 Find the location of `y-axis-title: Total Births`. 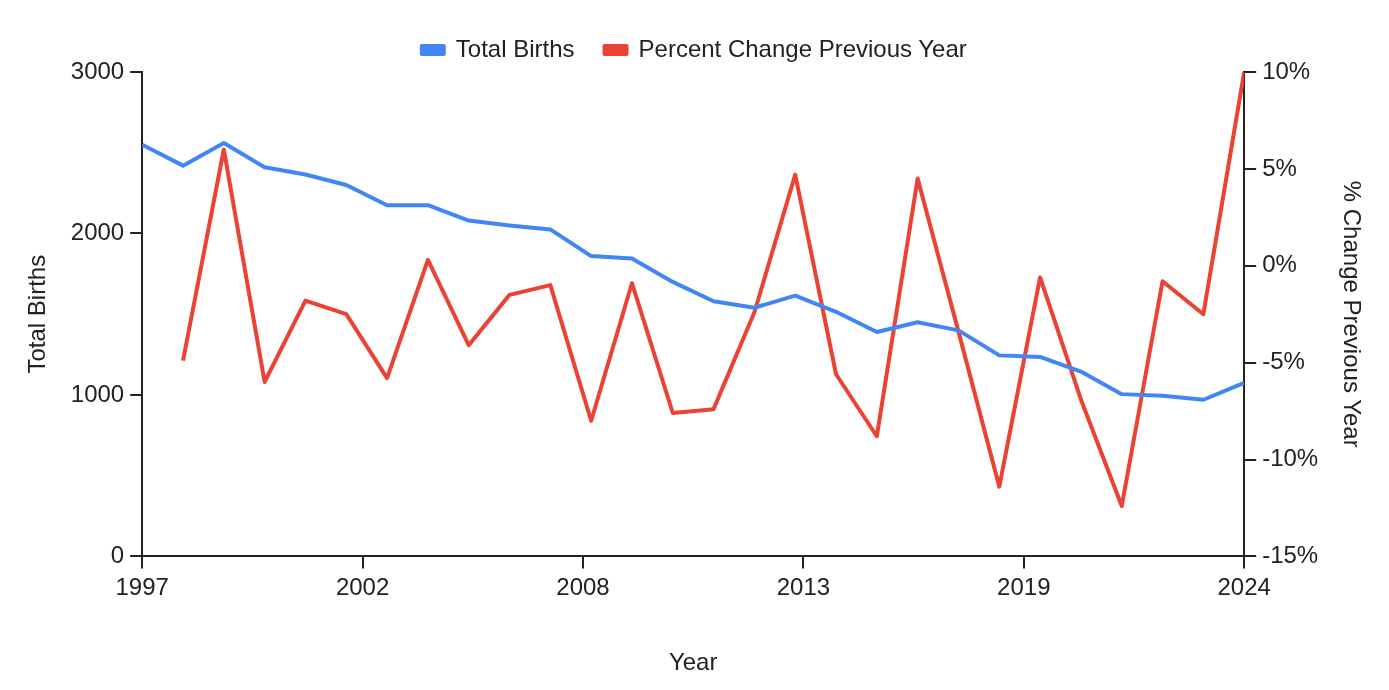

y-axis-title: Total Births is located at coordinates (37, 314).